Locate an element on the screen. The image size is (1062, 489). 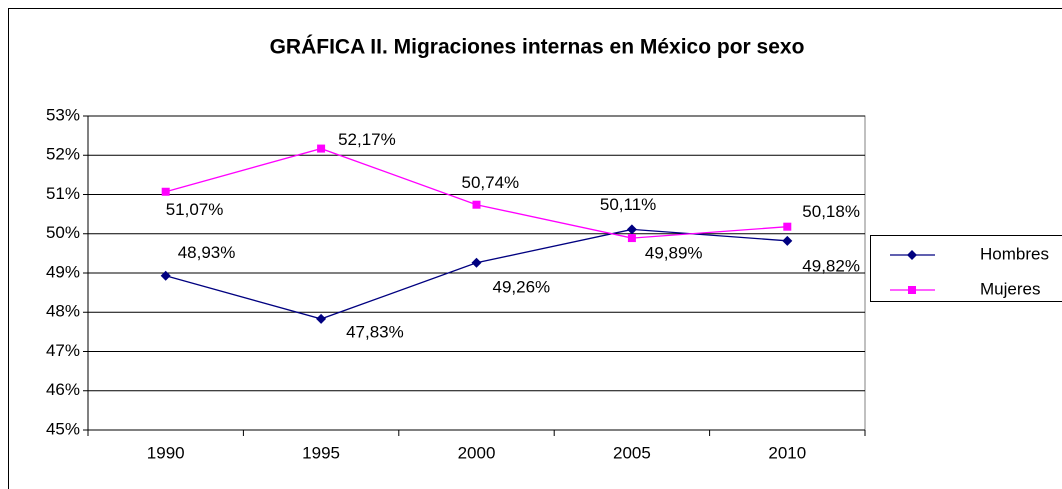
y-tick-label: 47% is located at coordinates (63, 350).